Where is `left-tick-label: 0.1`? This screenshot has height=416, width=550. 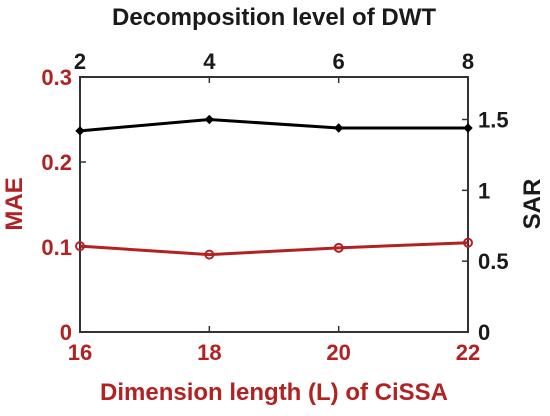 left-tick-label: 0.1 is located at coordinates (56, 247).